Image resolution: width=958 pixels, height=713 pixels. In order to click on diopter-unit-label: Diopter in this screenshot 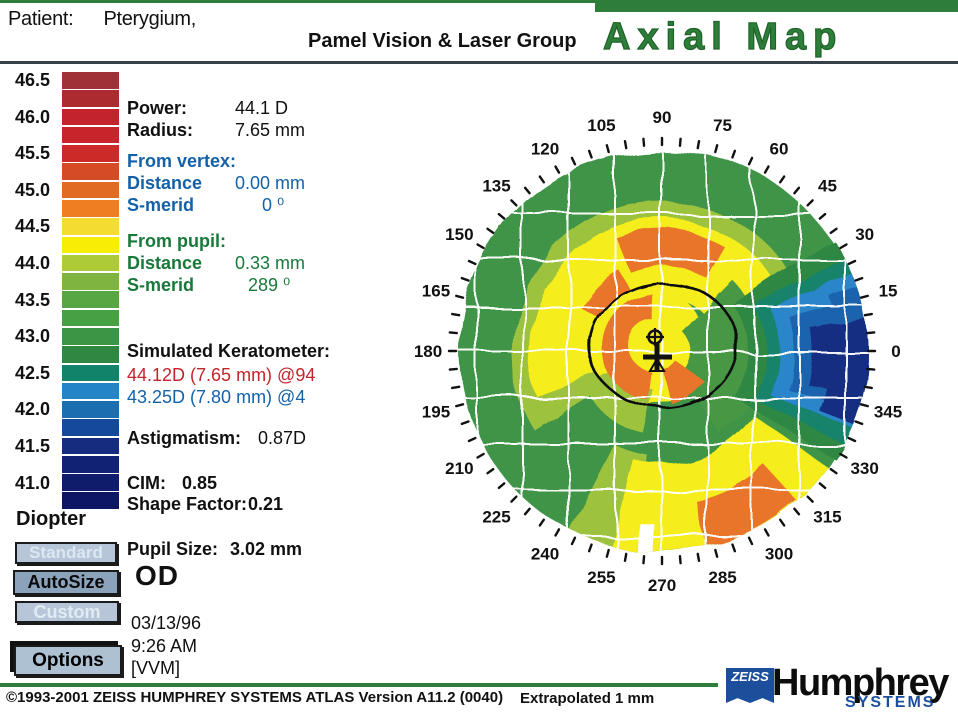, I will do `click(51, 519)`.